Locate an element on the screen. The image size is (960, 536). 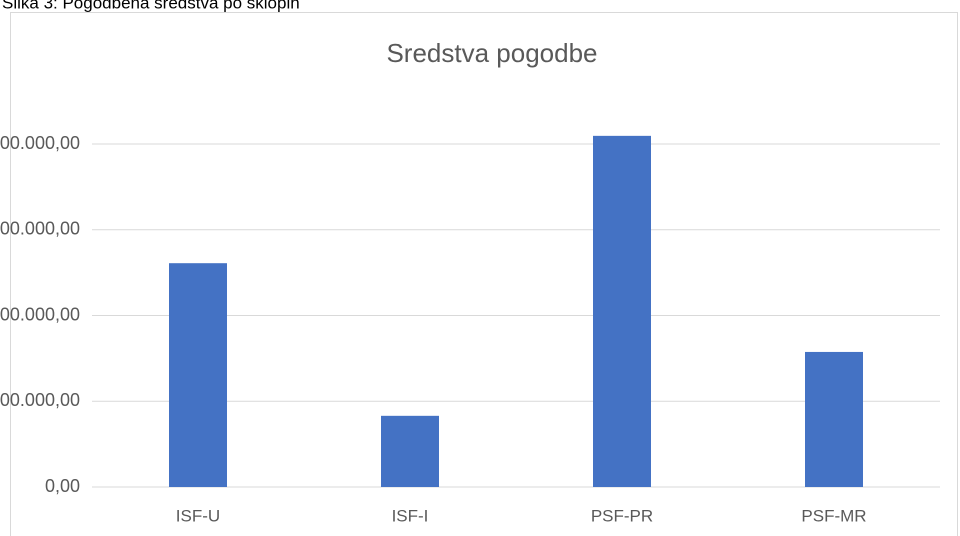
y-tick-label: 0,00 is located at coordinates (62, 486).